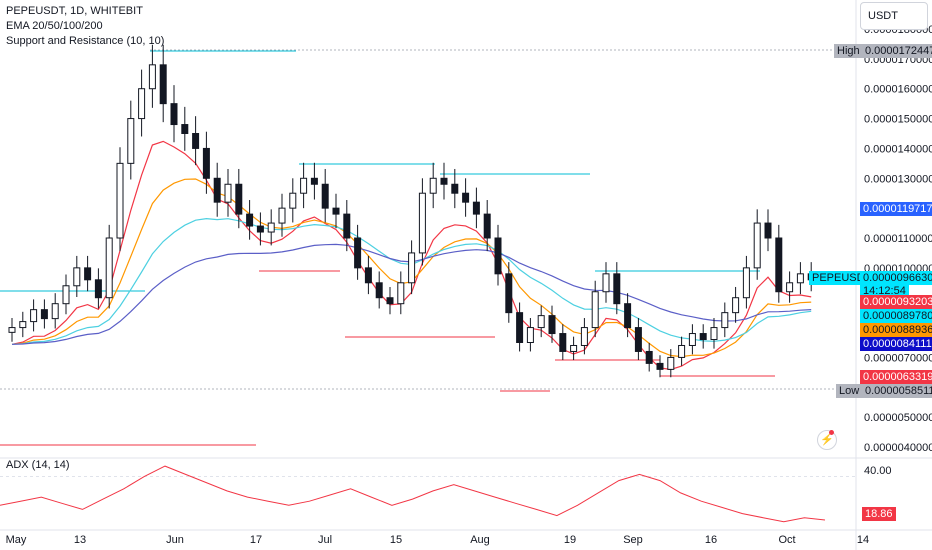 This screenshot has height=550, width=932. I want to click on price-tick-label: 0.0000150000, so click(898, 120).